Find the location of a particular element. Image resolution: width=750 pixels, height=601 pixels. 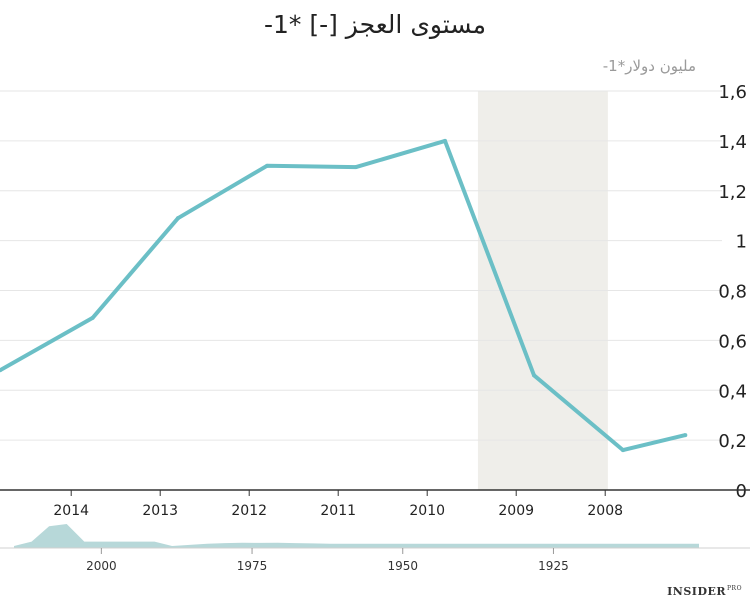

overview-tick-label: 2000 is located at coordinates (101, 566).